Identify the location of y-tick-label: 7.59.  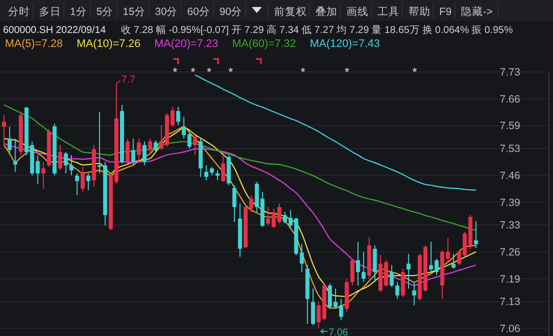
(510, 126).